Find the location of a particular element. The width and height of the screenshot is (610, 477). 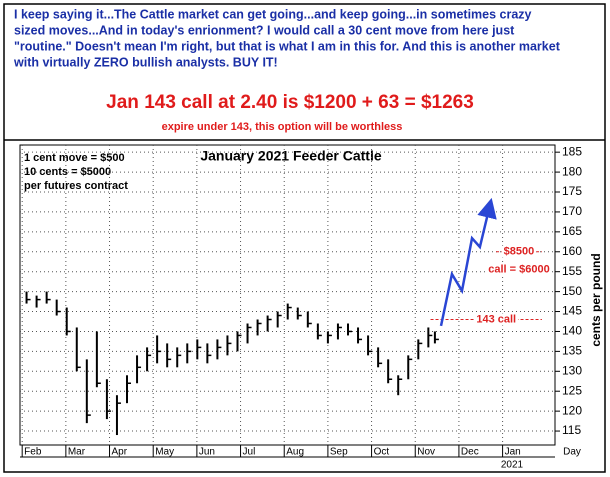

level-label: call = $6000 is located at coordinates (518, 270).